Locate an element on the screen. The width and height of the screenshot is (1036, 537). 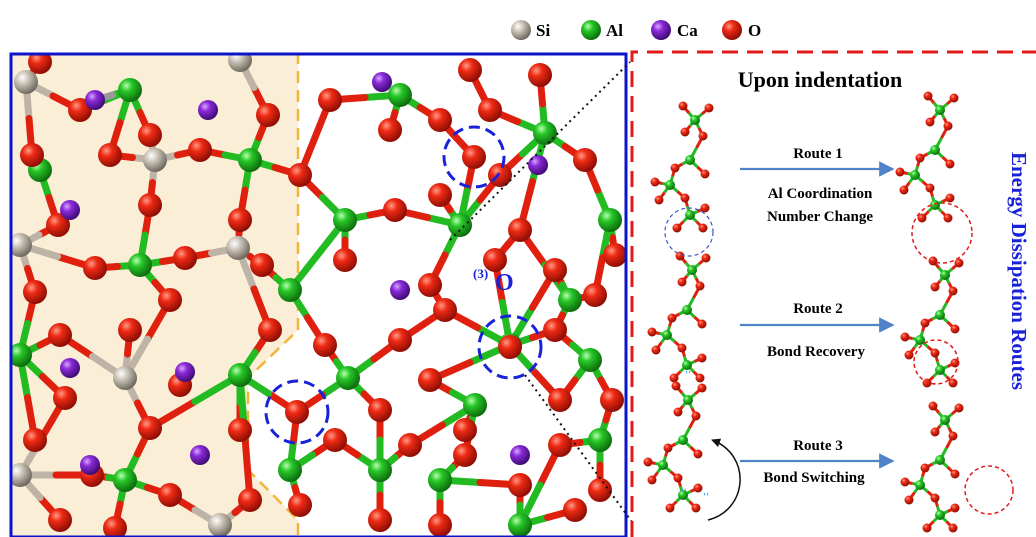
route-3-before-cluster is located at coordinates (675, 447).